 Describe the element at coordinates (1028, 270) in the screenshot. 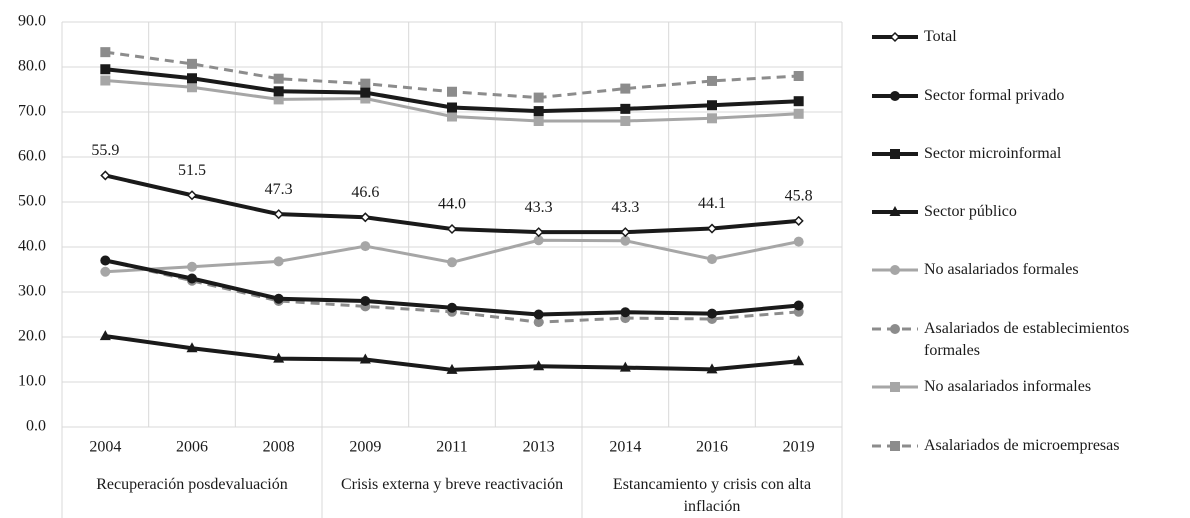

I see `legend-item: No asalariados formales` at that location.